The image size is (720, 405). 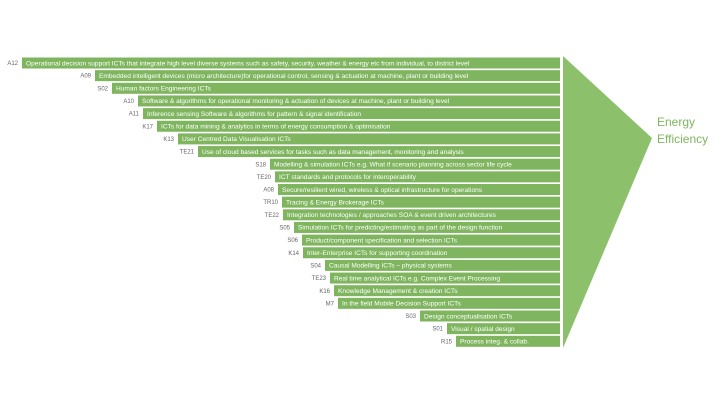 I want to click on row-label: Design conceptualisation ICTs, so click(x=468, y=316).